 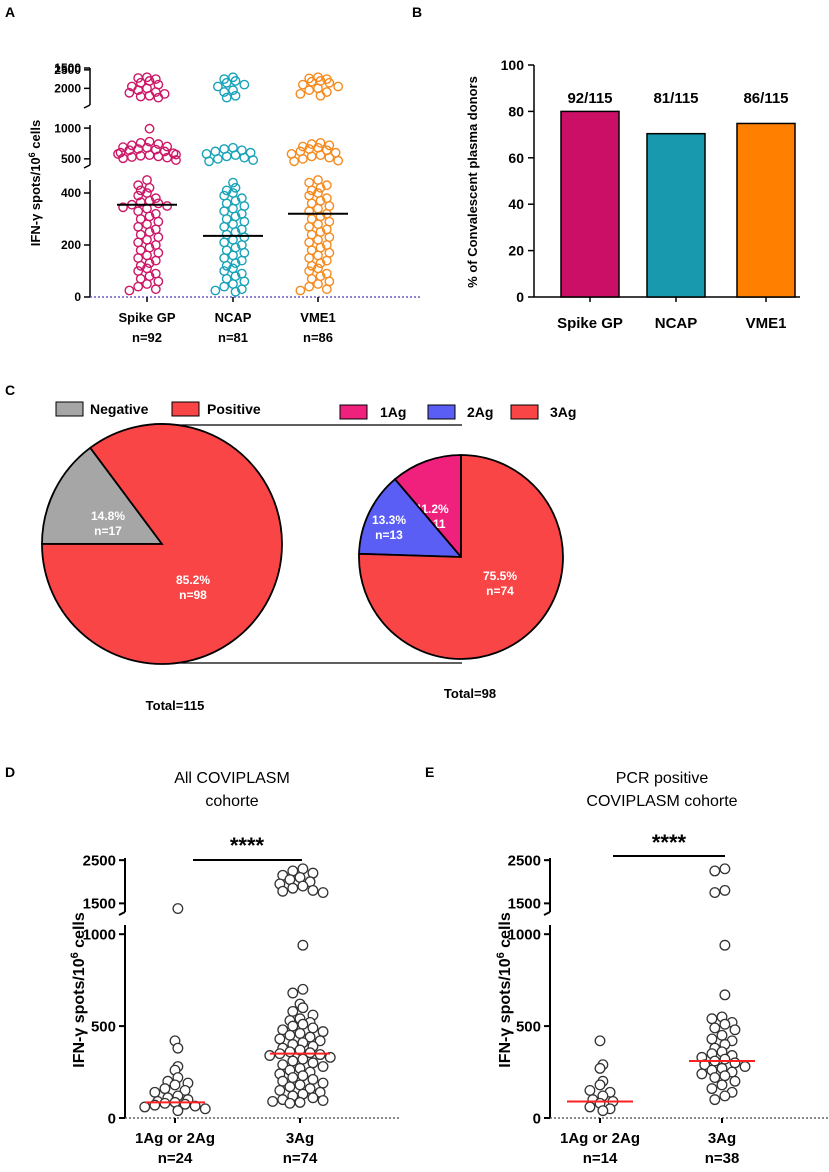 What do you see at coordinates (103, 1026) in the screenshot?
I see `y-tick-label: 500` at bounding box center [103, 1026].